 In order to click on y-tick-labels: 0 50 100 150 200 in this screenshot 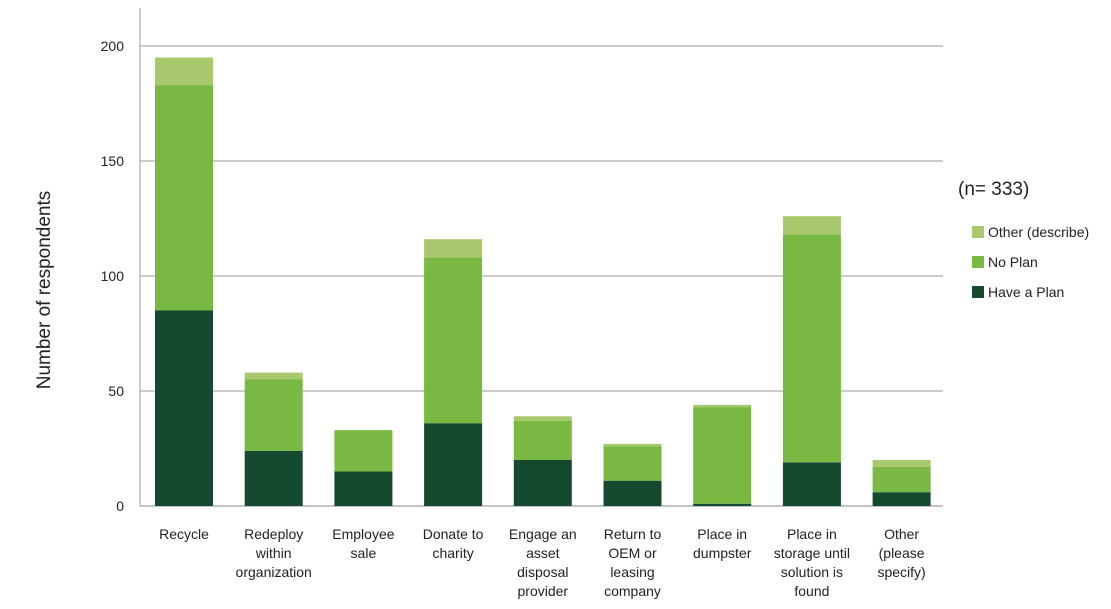, I will do `click(113, 276)`.